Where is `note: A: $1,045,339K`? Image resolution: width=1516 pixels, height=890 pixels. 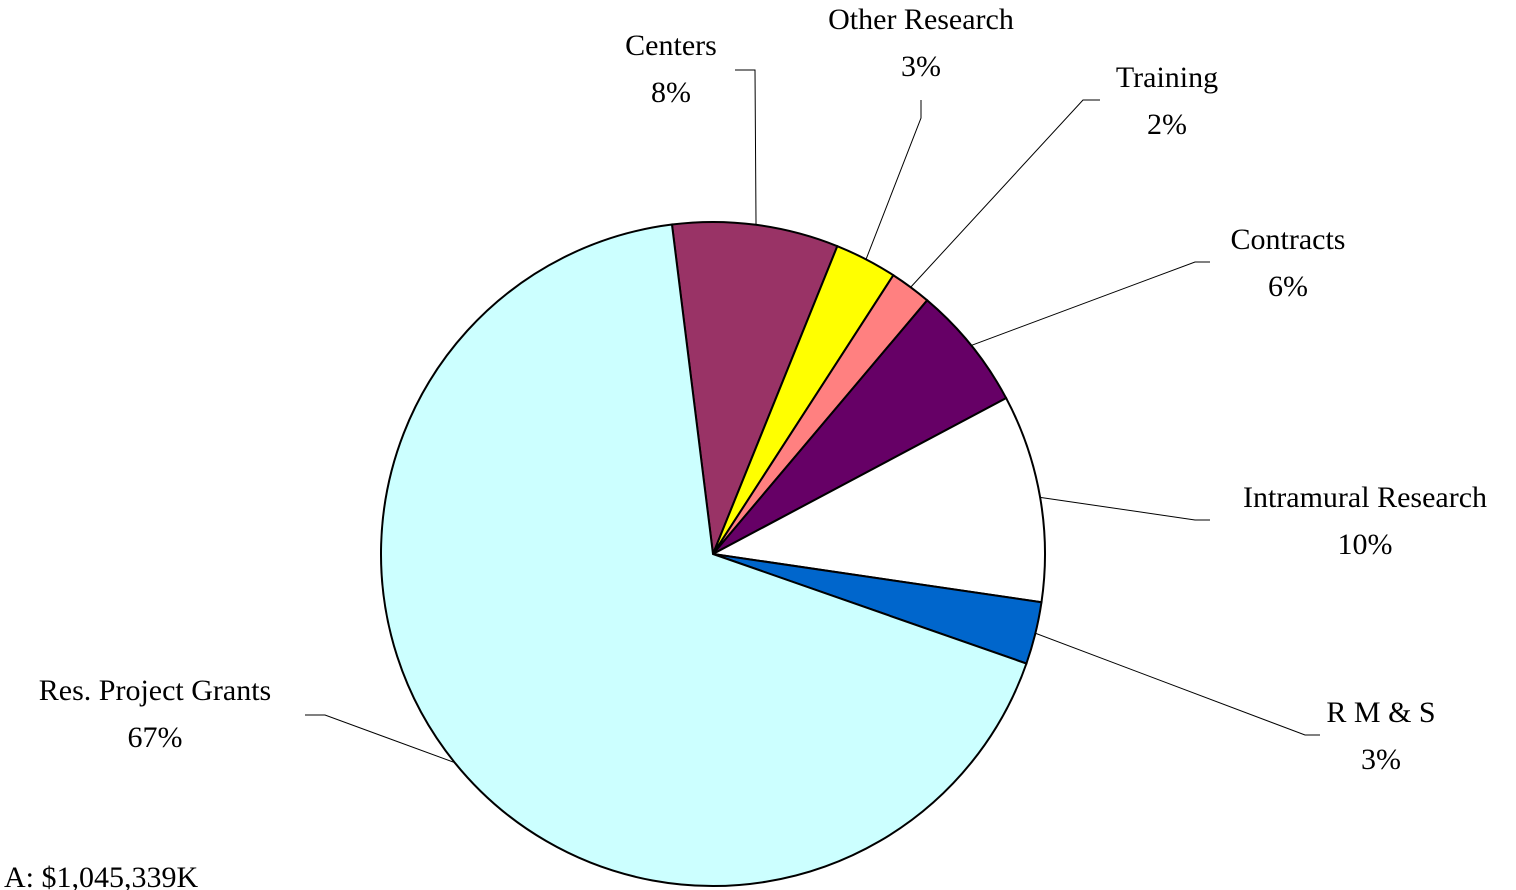 note: A: $1,045,339K is located at coordinates (101, 875).